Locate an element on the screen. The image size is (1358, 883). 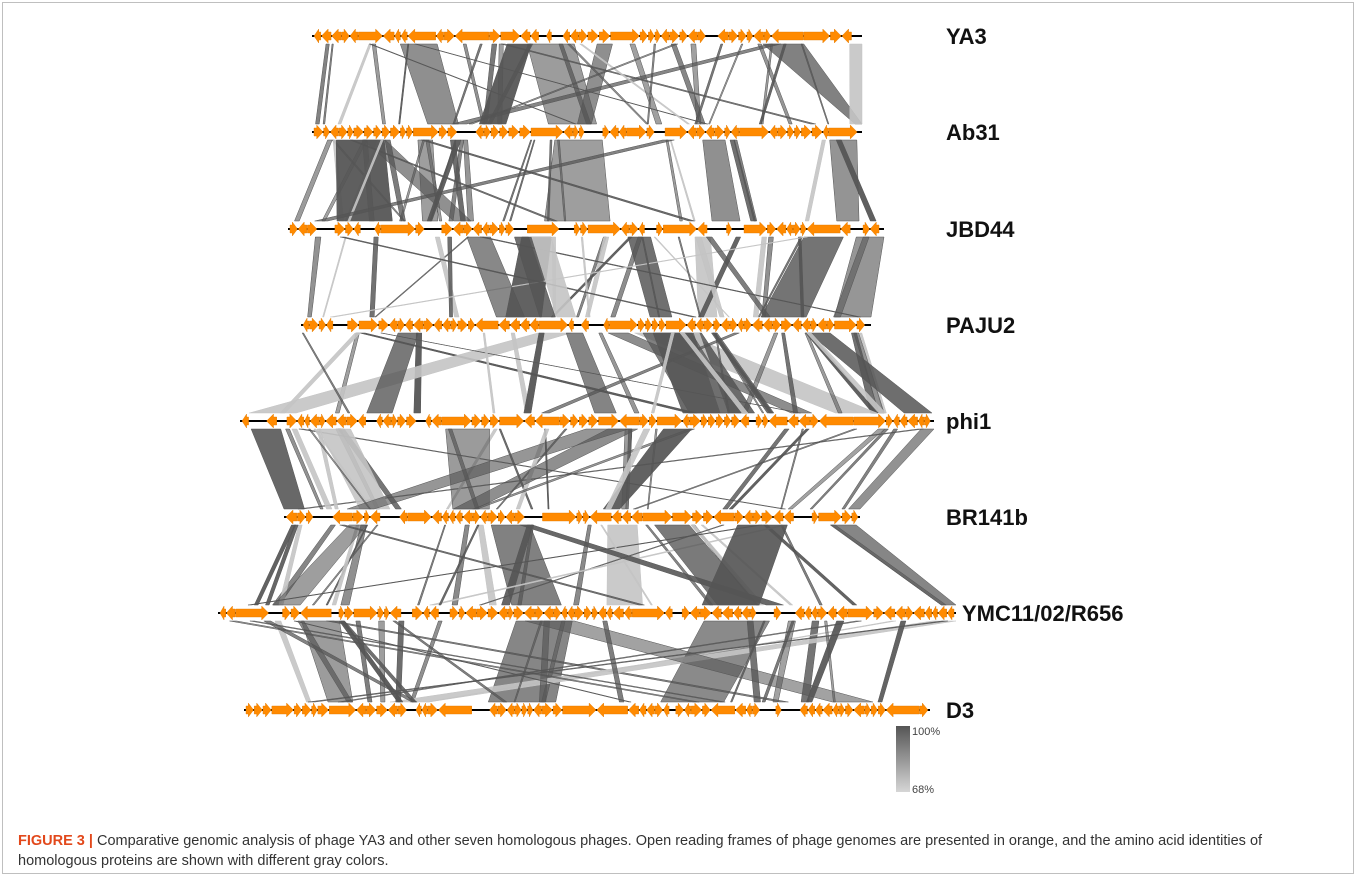
legend-max-label: 100% is located at coordinates (926, 732).